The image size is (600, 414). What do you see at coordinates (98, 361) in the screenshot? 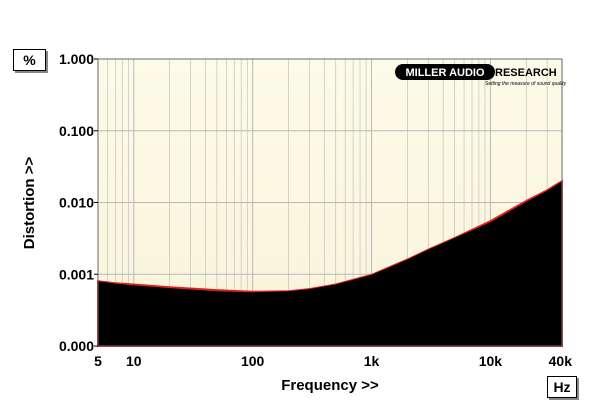
I see `x-tick-label: 5` at bounding box center [98, 361].